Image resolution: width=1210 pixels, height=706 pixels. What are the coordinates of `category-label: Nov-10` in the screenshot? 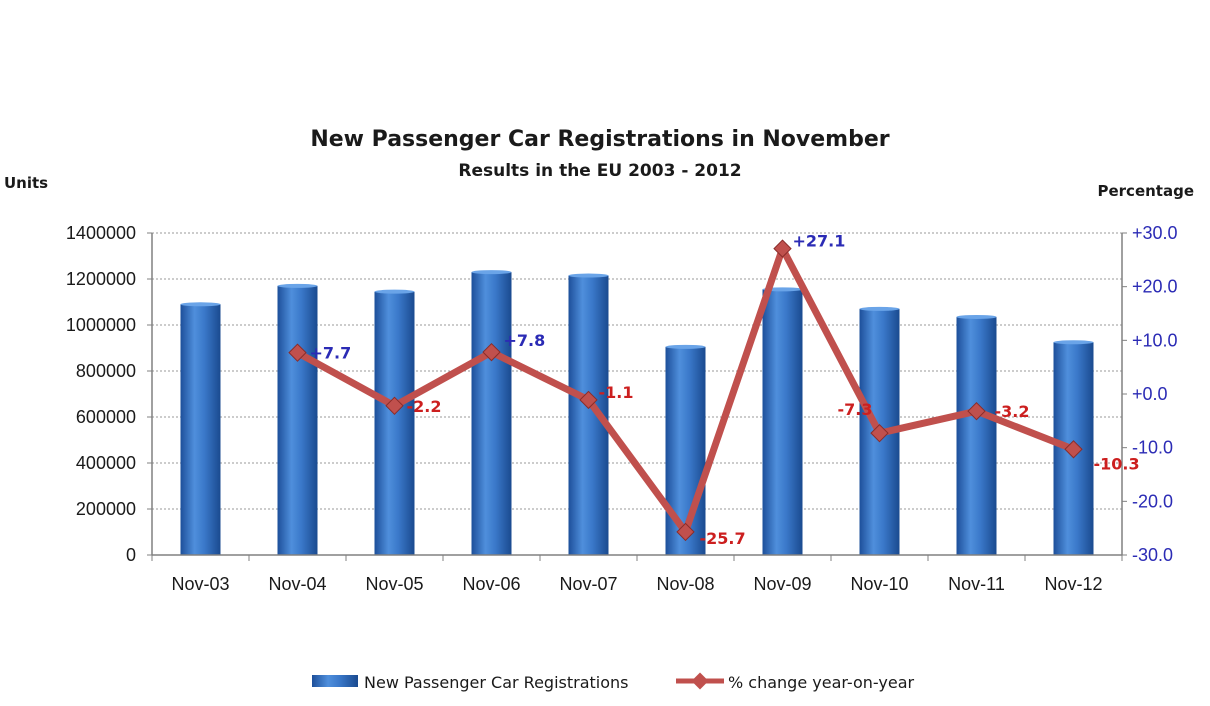 It's located at (879, 584).